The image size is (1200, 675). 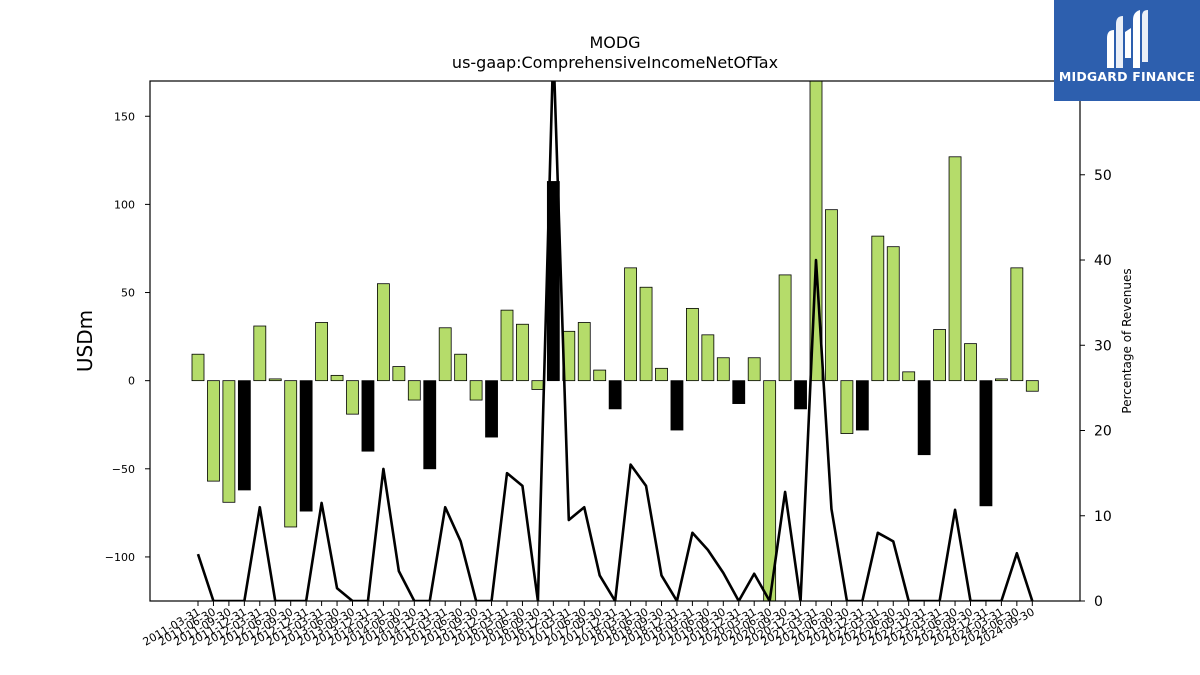 What do you see at coordinates (120, 557) in the screenshot?
I see `y-tick-label: −100` at bounding box center [120, 557].